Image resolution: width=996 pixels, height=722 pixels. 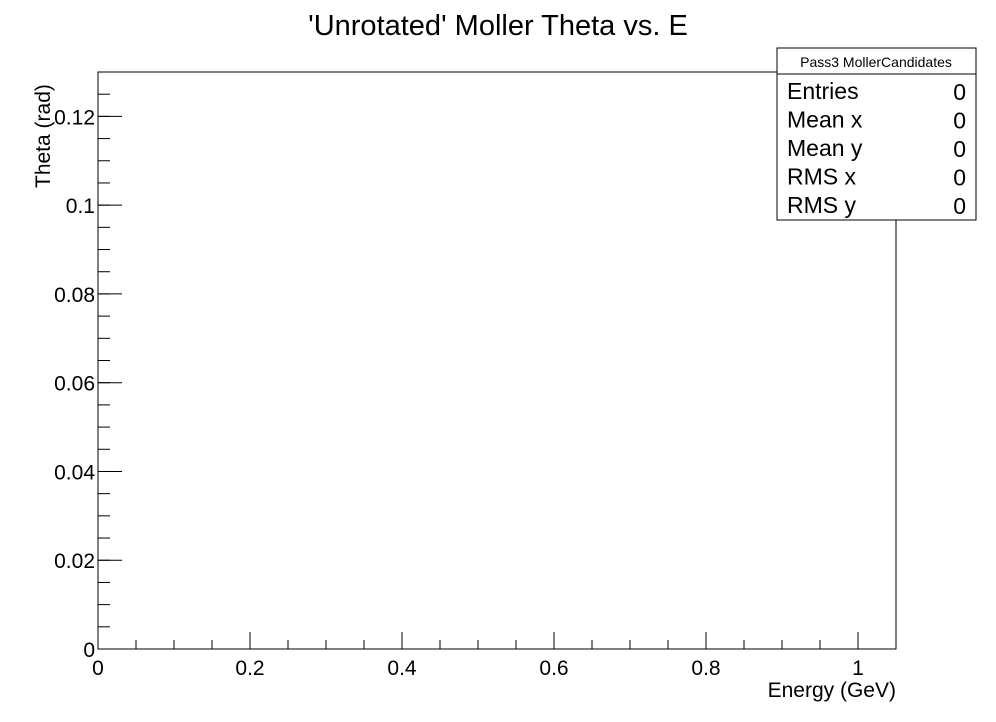 What do you see at coordinates (74, 295) in the screenshot?
I see `y-tick-label: 0.08` at bounding box center [74, 295].